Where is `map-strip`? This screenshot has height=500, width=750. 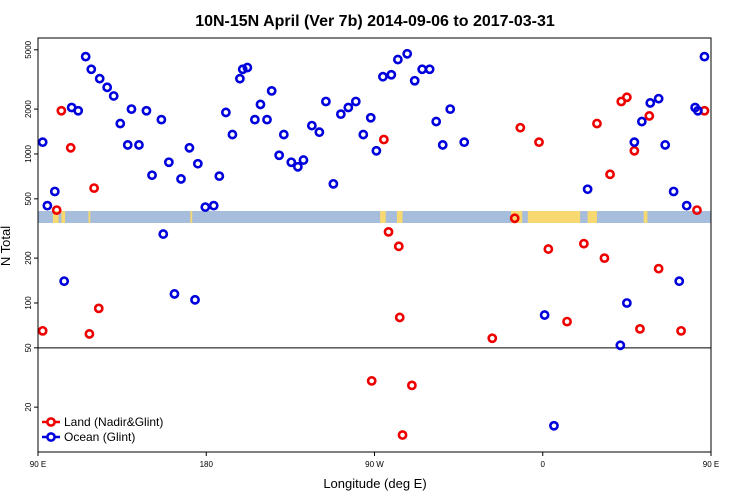 map-strip is located at coordinates (374, 217).